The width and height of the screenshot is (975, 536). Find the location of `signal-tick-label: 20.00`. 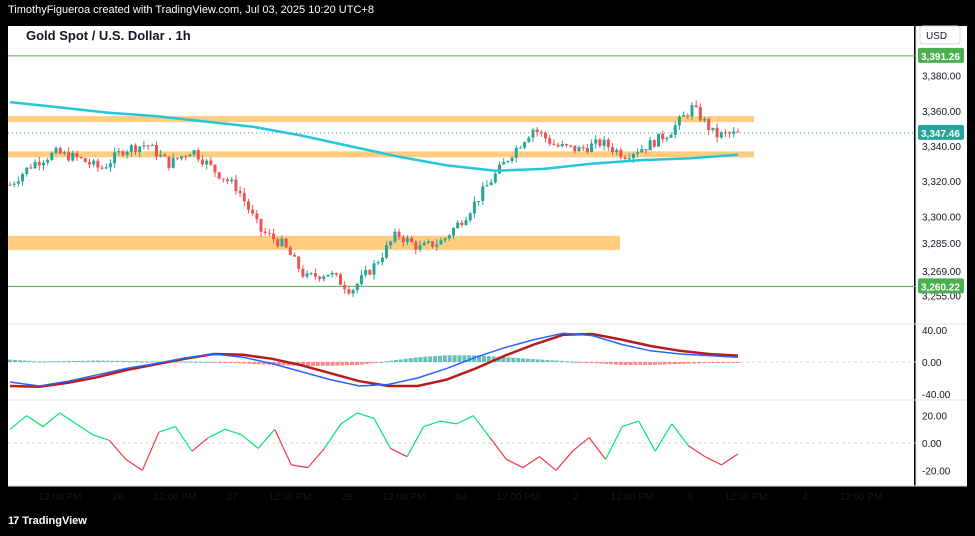

signal-tick-label: 20.00 is located at coordinates (934, 417).